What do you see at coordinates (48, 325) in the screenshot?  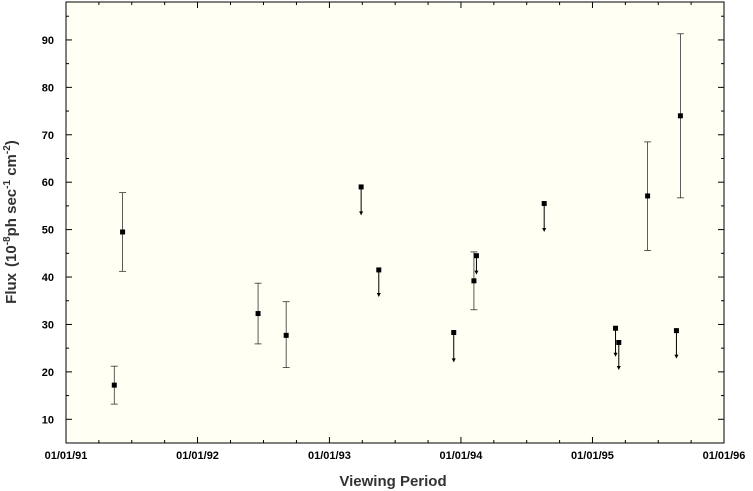 I see `y-tick-label: 30` at bounding box center [48, 325].